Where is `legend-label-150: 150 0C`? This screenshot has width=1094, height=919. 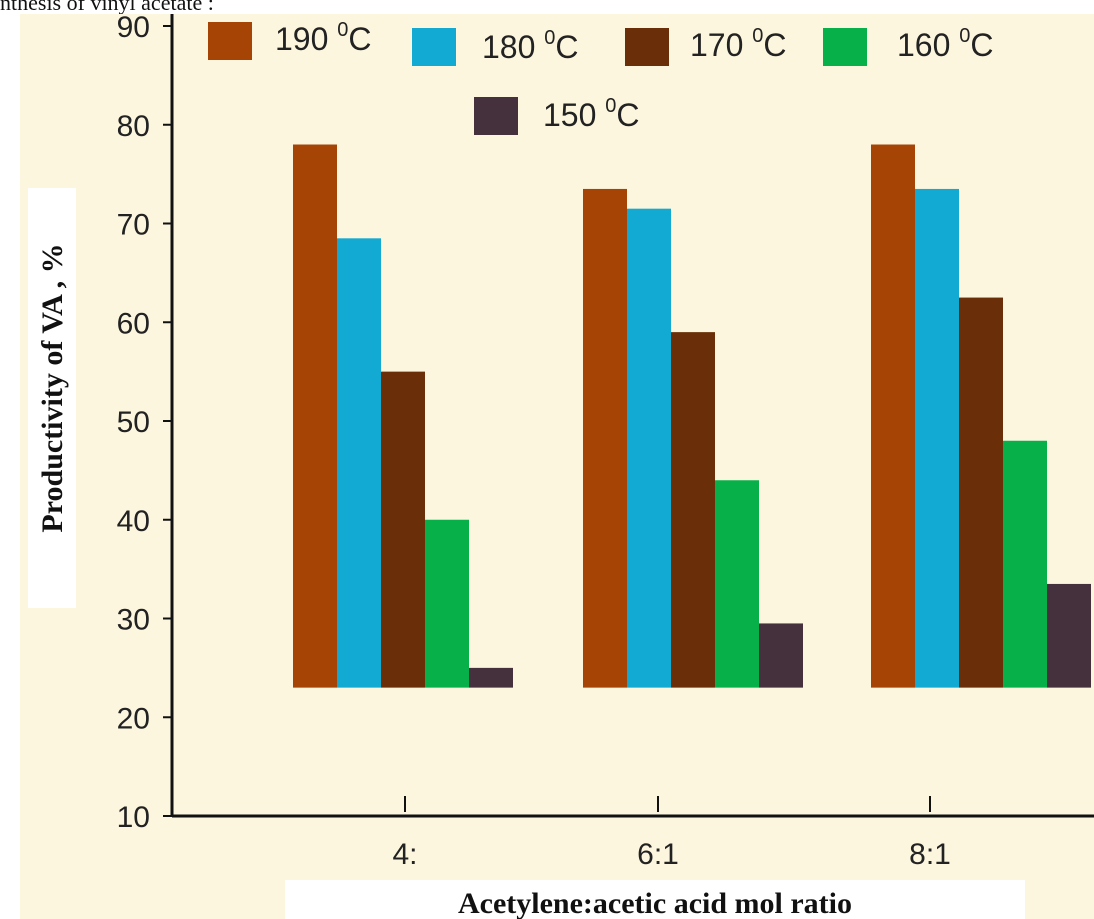
legend-label-150: 150 0C is located at coordinates (591, 114).